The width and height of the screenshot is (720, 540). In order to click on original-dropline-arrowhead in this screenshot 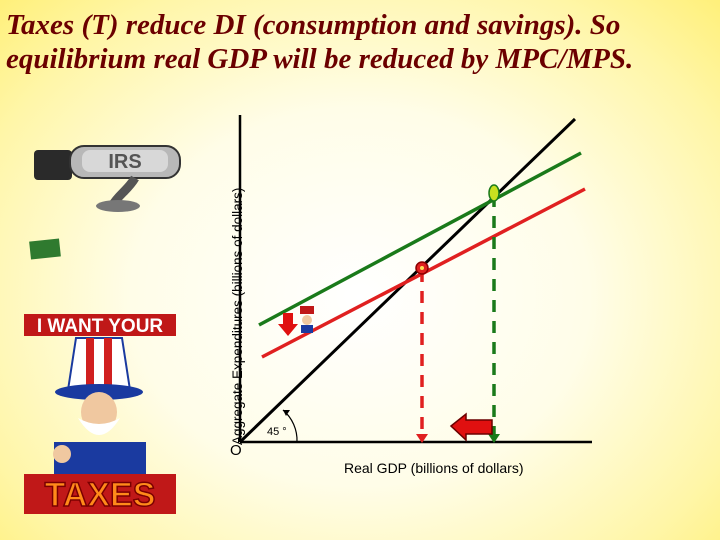, I will do `click(494, 438)`.